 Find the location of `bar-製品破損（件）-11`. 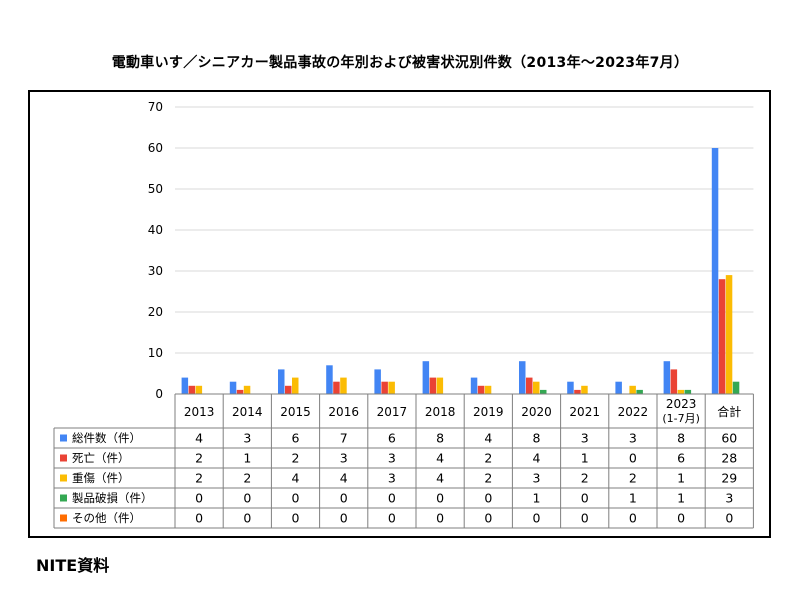

bar-製品破損（件）-11 is located at coordinates (736, 387).